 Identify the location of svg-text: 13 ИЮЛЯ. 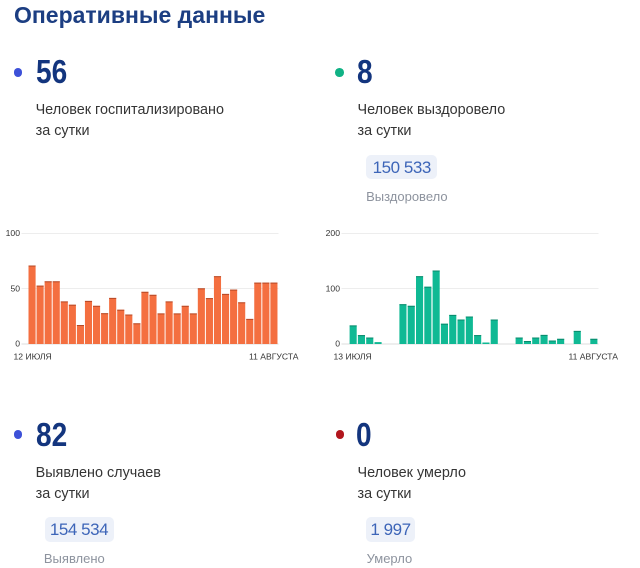
(353, 357).